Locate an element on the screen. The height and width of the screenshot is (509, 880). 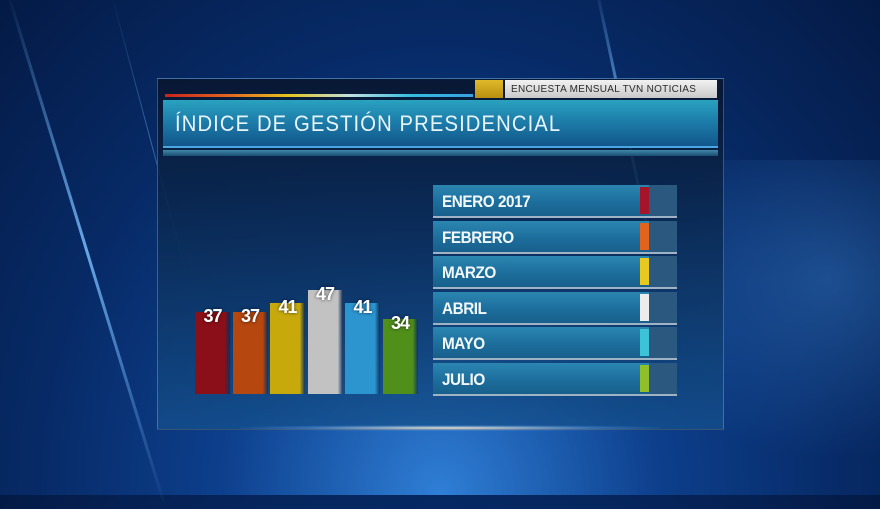
legend-item: MAYO is located at coordinates (555, 344).